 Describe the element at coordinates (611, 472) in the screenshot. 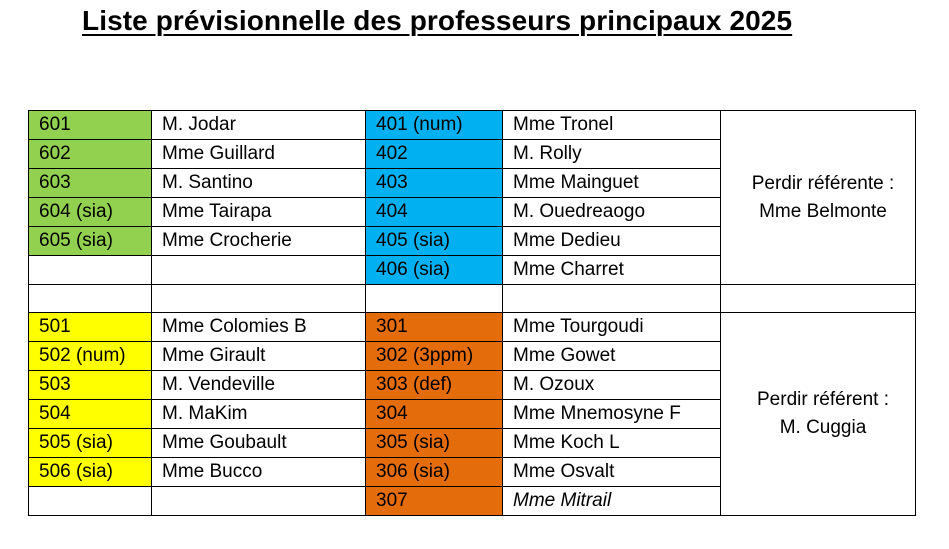

I see `teacher-cell: Mme Osvalt` at that location.